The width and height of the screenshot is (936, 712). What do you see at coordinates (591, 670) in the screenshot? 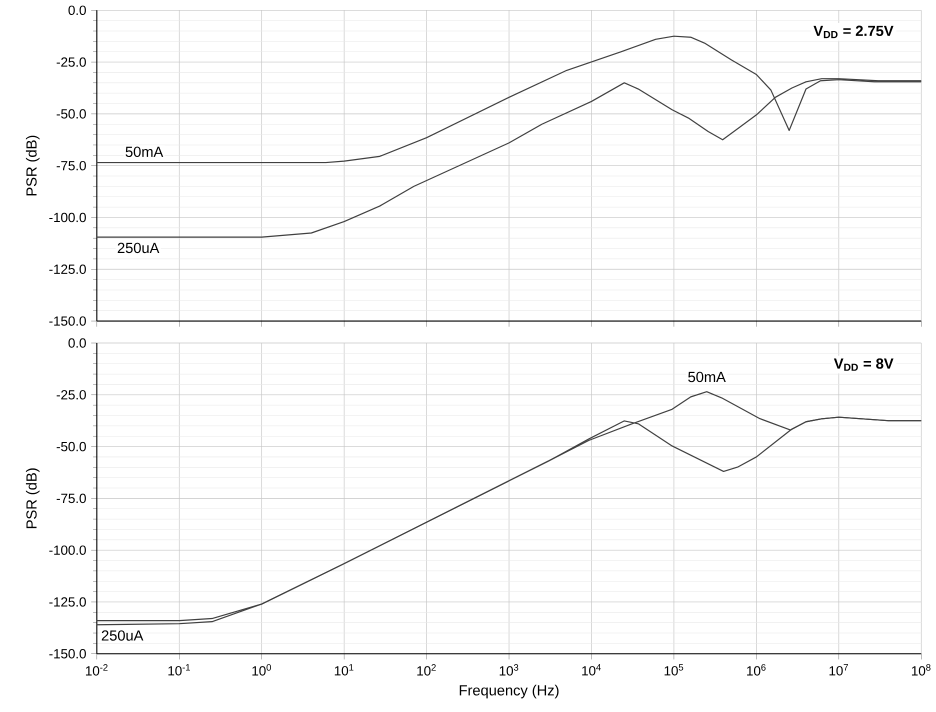
I see `x-tick-label: 10$^{4}$` at bounding box center [591, 670].